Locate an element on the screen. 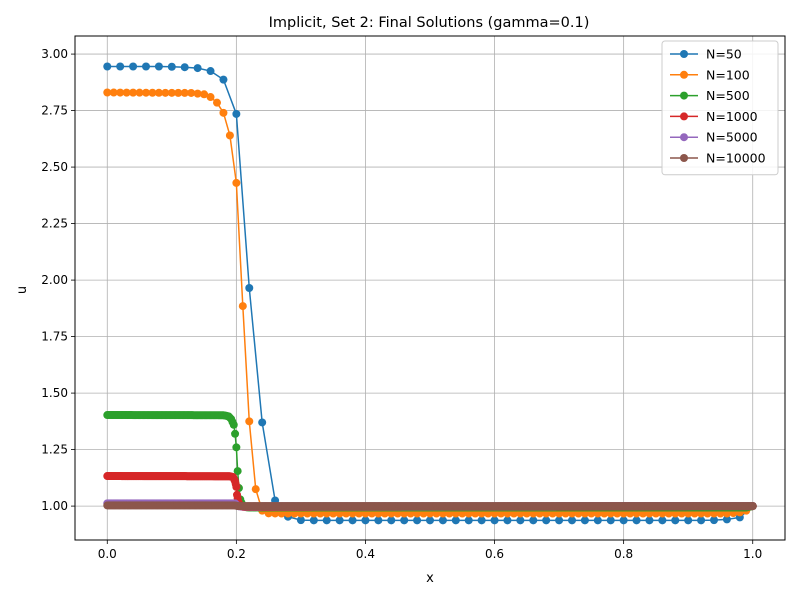  y-tick-label: 2.50 is located at coordinates (54, 167).